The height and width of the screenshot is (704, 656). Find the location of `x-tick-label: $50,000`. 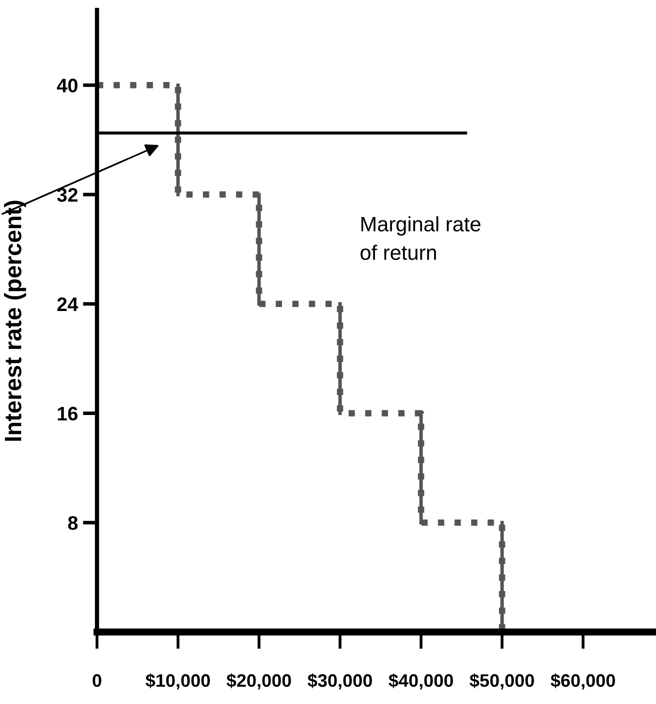

x-tick-label: $50,000 is located at coordinates (502, 681).